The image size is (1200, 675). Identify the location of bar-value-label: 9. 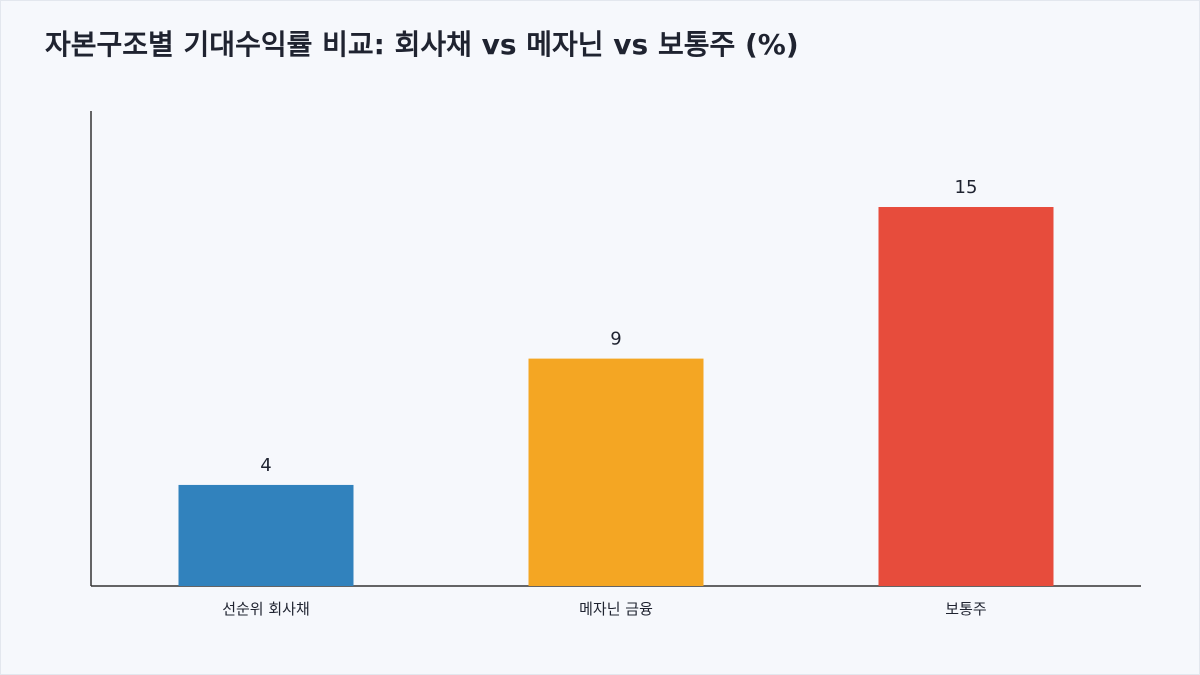
(615, 339).